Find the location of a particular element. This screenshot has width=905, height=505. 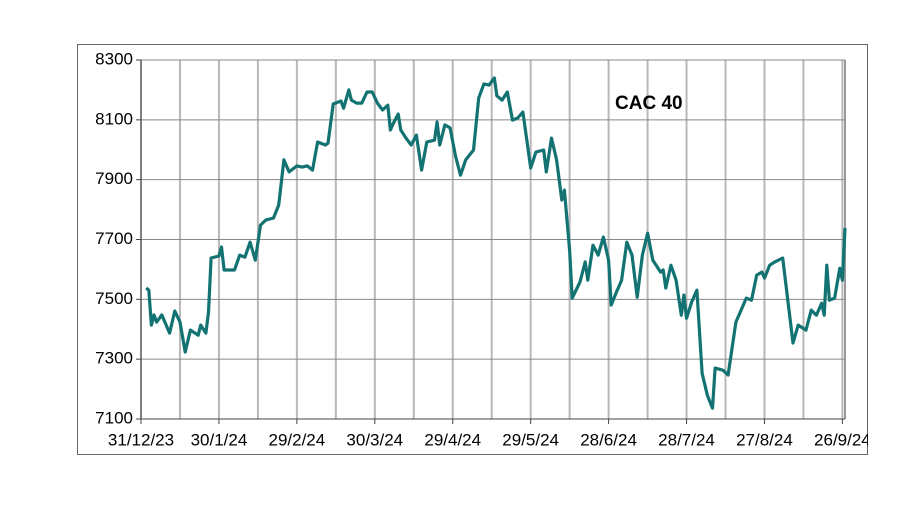

y-tick-label: 7700 is located at coordinates (114, 238).